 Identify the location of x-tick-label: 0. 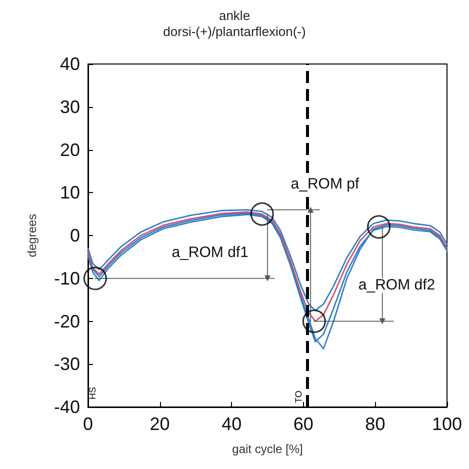
(88, 424).